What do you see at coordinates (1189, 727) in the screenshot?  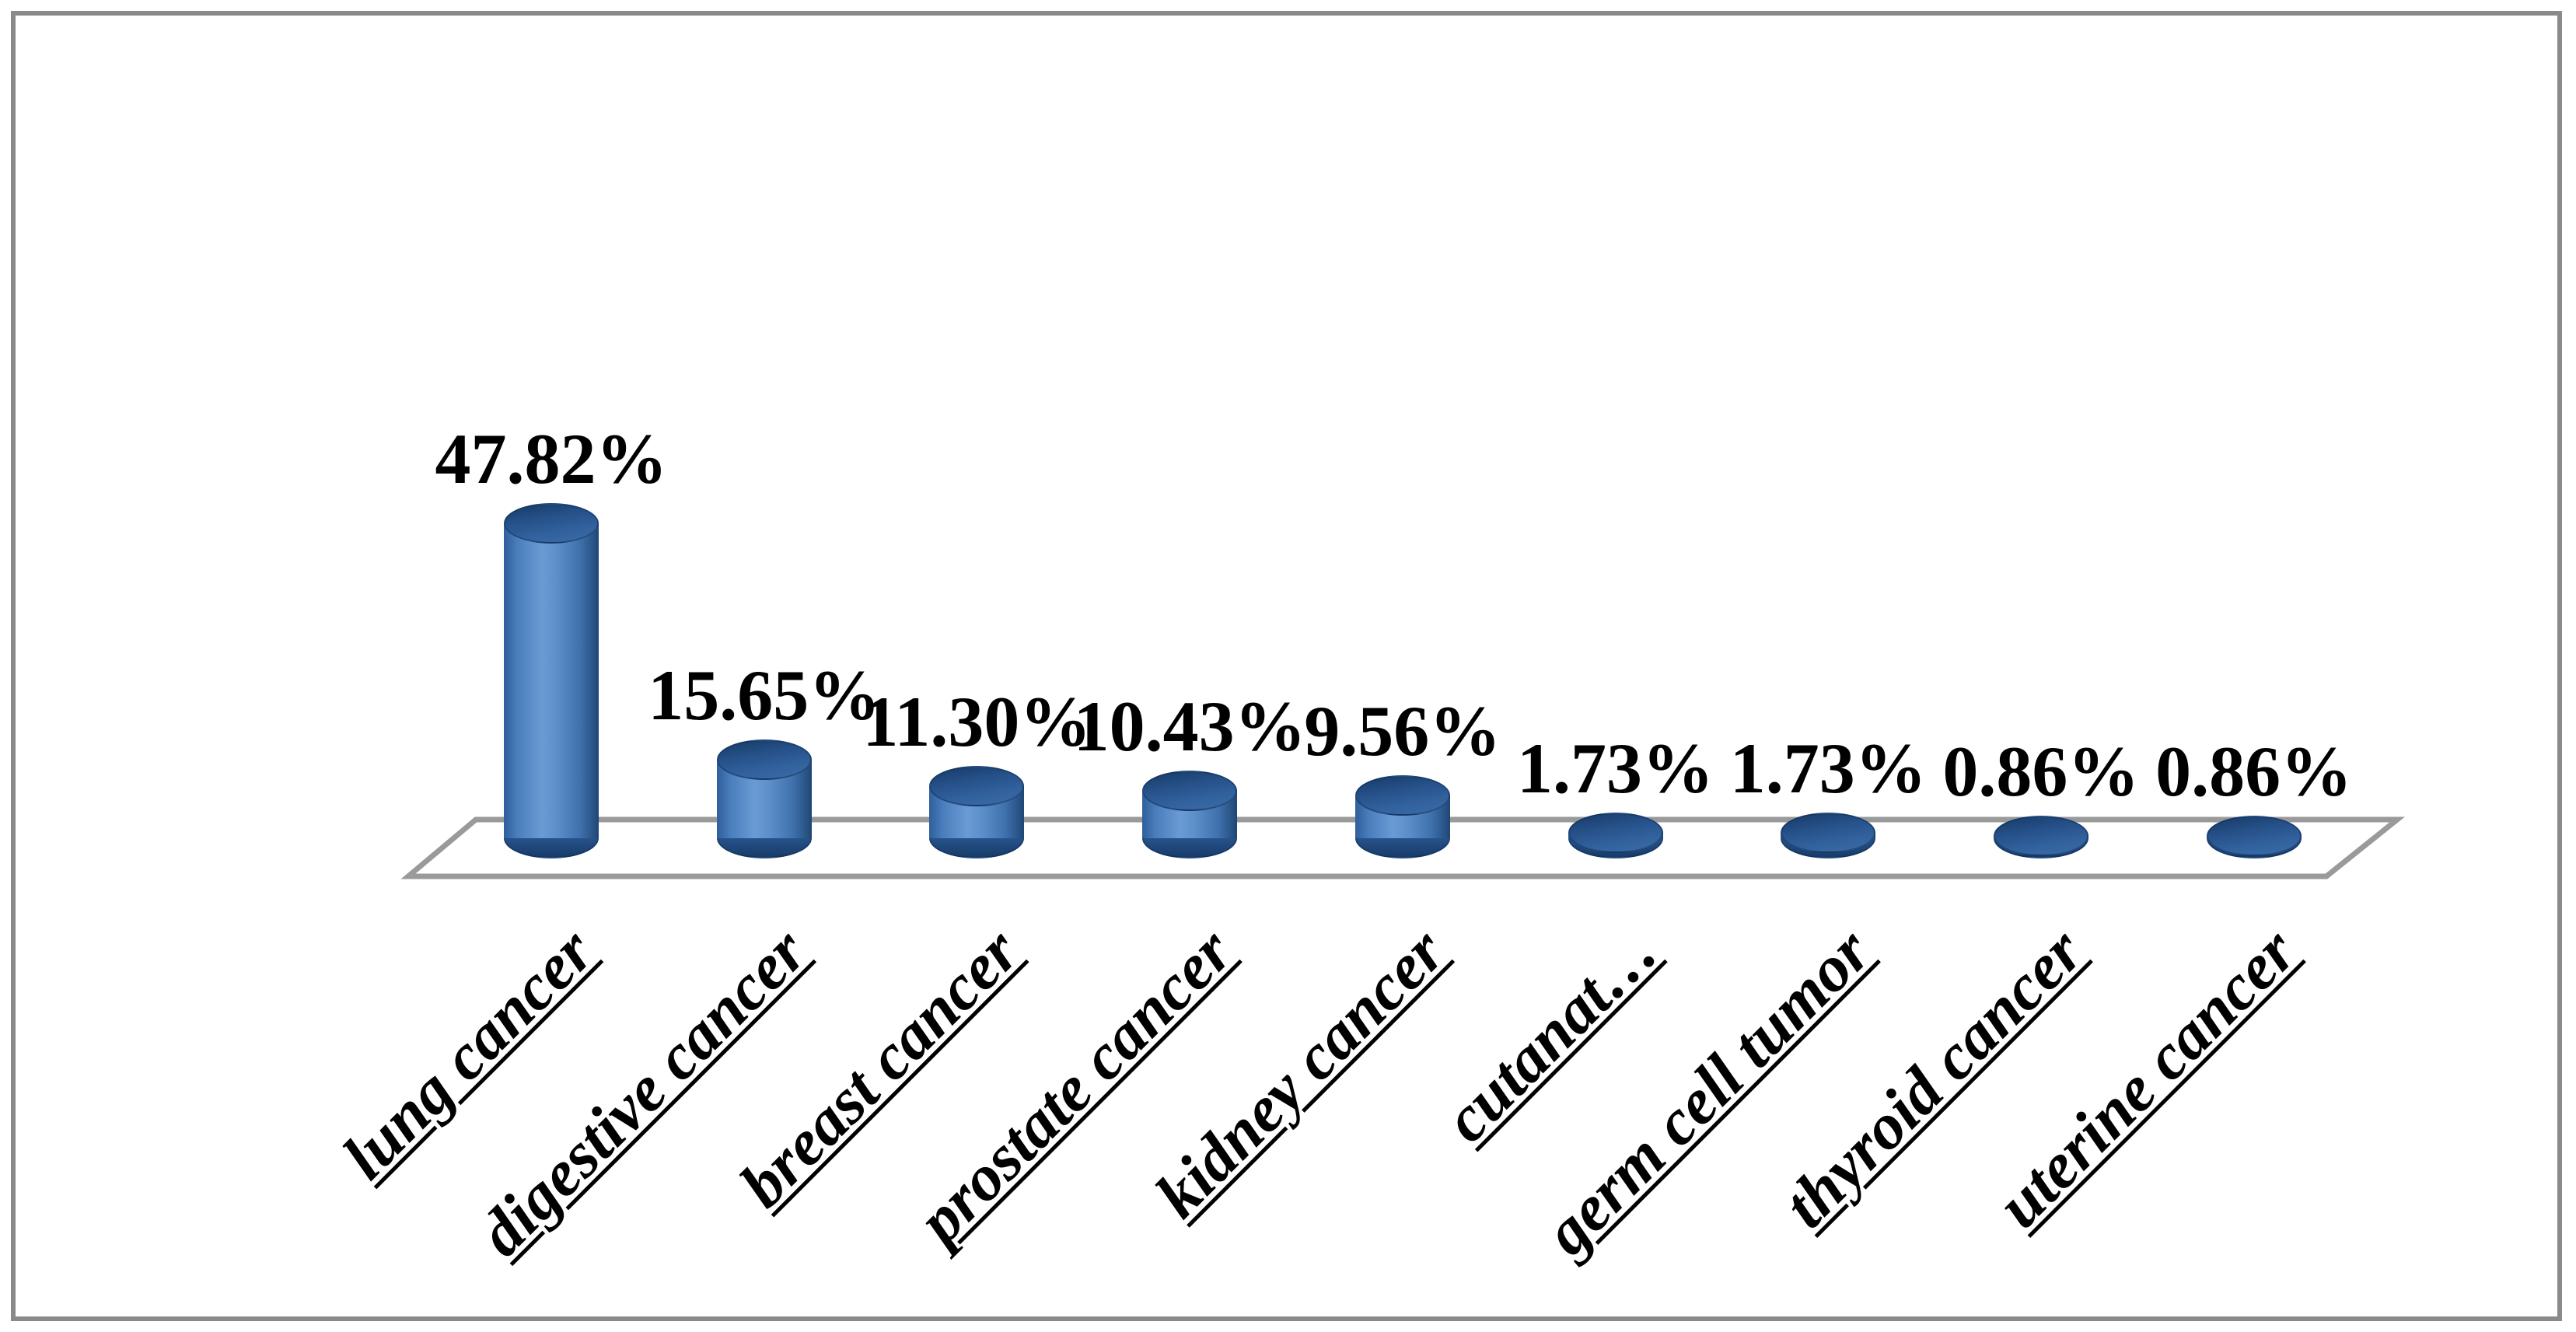 I see `value-label: 10.43%` at bounding box center [1189, 727].